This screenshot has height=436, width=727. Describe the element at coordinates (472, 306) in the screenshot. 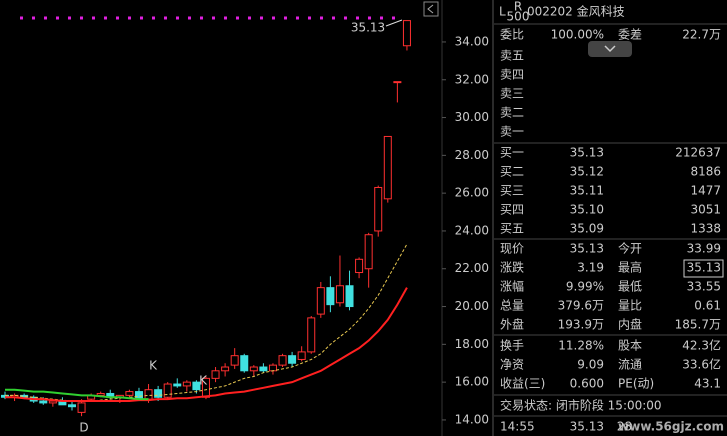

I see `y-tick-label: 20.00` at that location.